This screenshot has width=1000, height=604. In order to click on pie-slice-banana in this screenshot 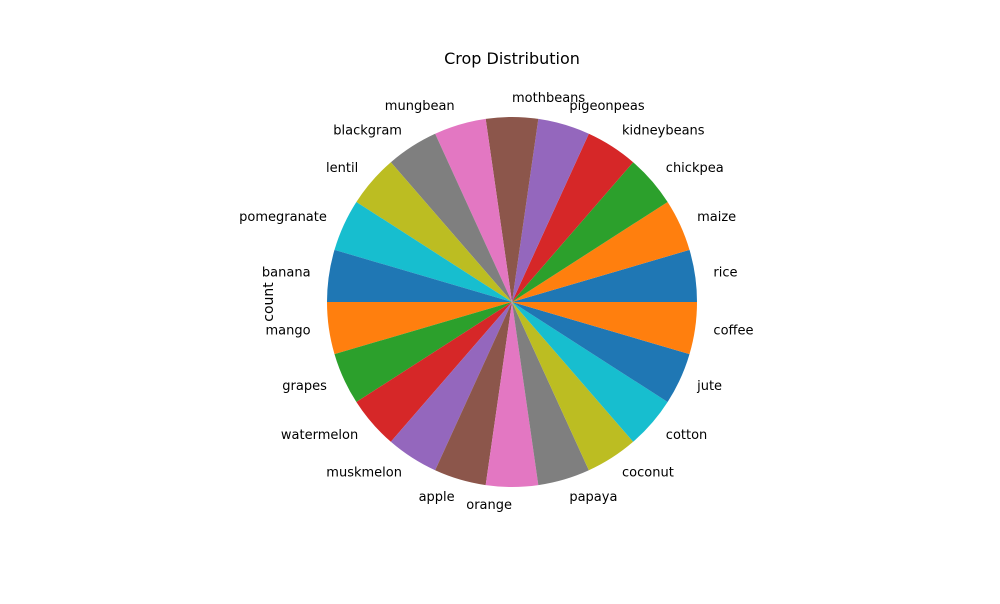, I will do `click(419, 275)`.